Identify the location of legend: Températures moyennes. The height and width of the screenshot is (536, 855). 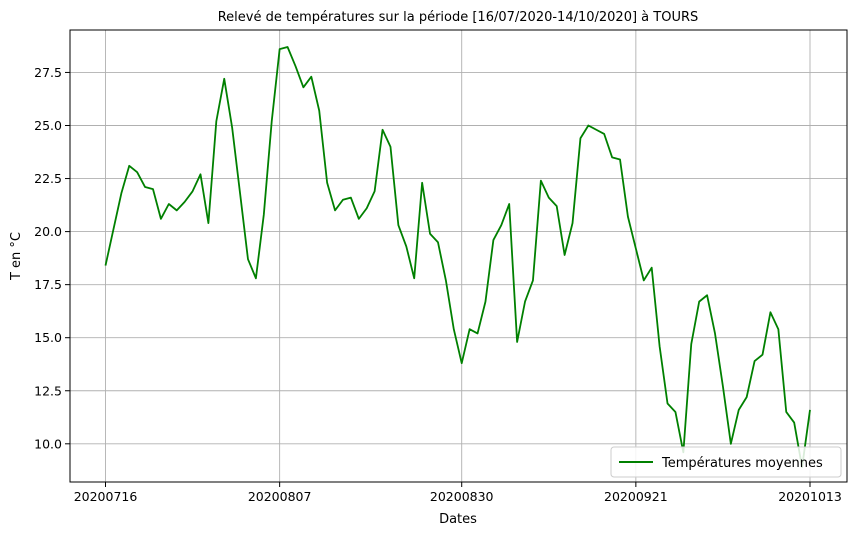
(726, 462).